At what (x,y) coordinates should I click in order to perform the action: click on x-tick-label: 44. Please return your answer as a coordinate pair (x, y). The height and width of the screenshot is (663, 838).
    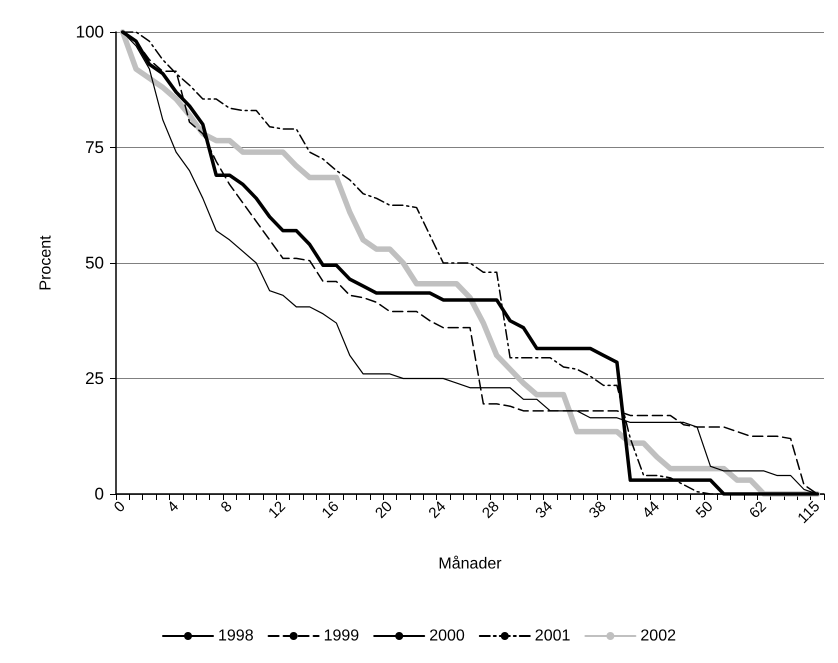
    Looking at the image, I should click on (651, 510).